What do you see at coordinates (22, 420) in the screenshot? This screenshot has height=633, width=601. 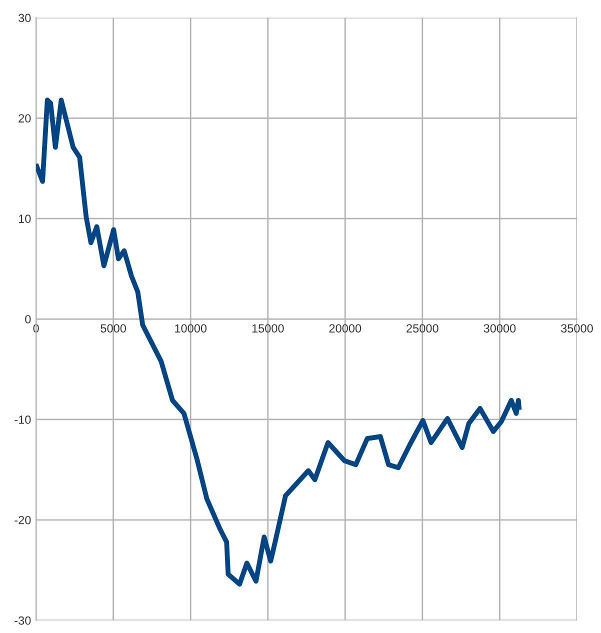 I see `y-tick-label: -10` at bounding box center [22, 420].